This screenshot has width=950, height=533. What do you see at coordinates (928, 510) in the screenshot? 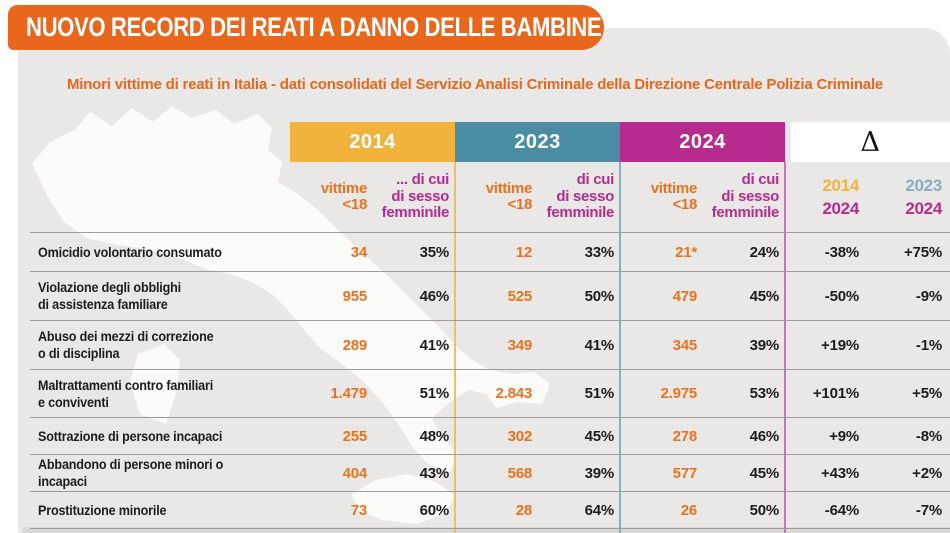
I see `delta-2023-2024: -7%` at bounding box center [928, 510].